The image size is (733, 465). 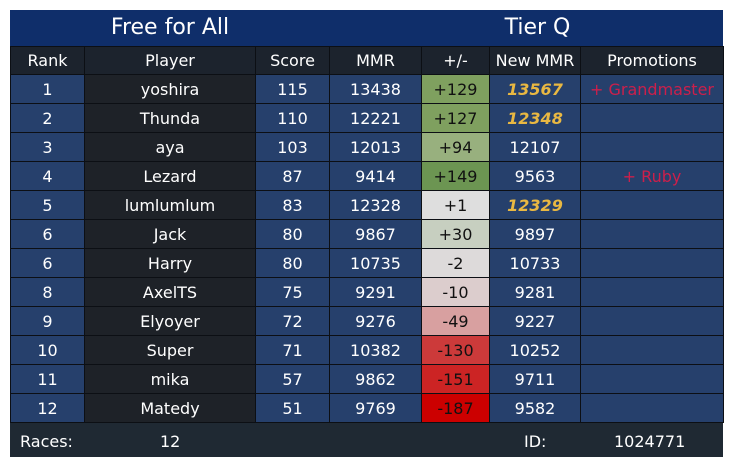 What do you see at coordinates (170, 147) in the screenshot?
I see `player-name-cell: aya` at bounding box center [170, 147].